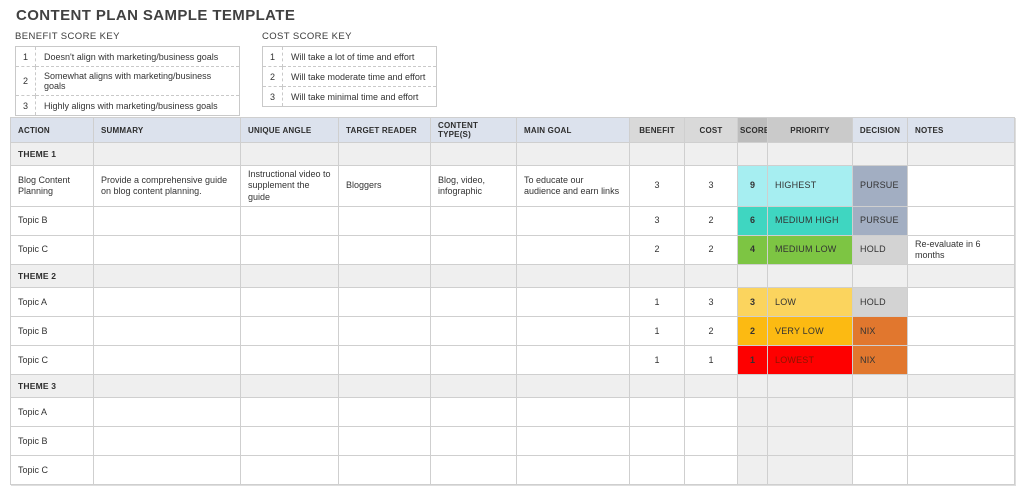 The width and height of the screenshot is (1024, 504). Describe the element at coordinates (512, 276) in the screenshot. I see `theme-row: THEME 2` at that location.